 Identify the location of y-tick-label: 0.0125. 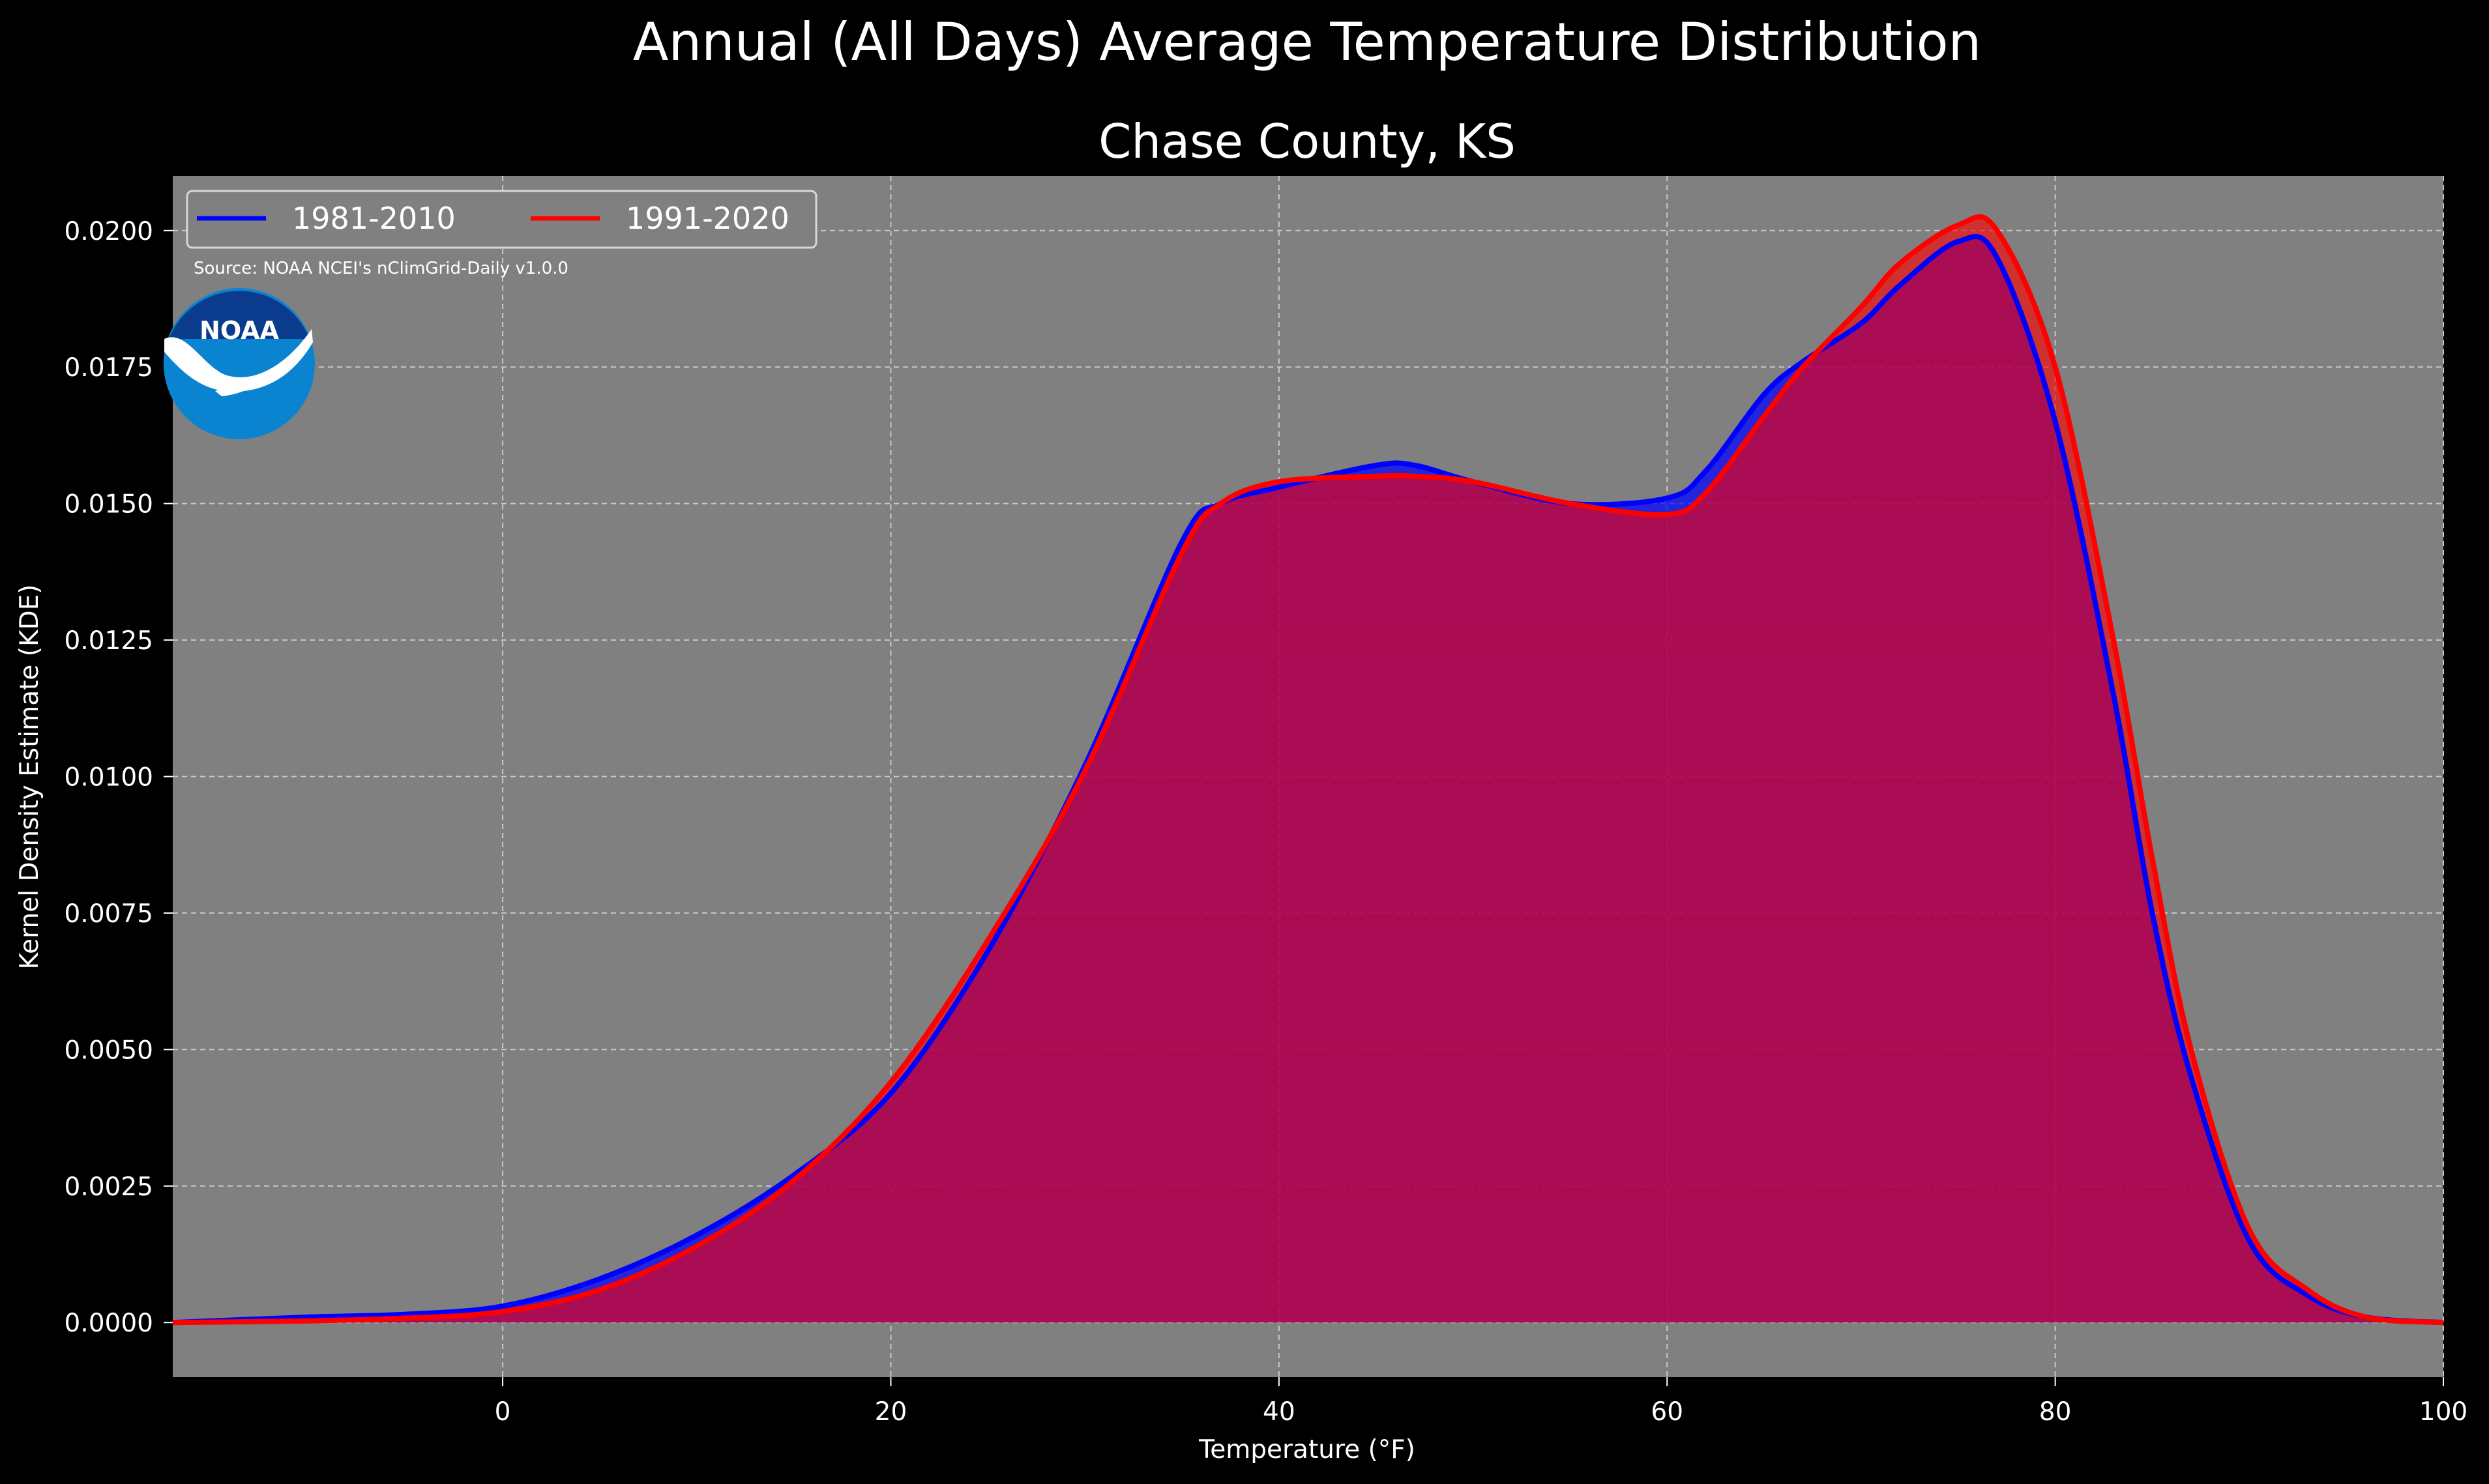
(109, 641).